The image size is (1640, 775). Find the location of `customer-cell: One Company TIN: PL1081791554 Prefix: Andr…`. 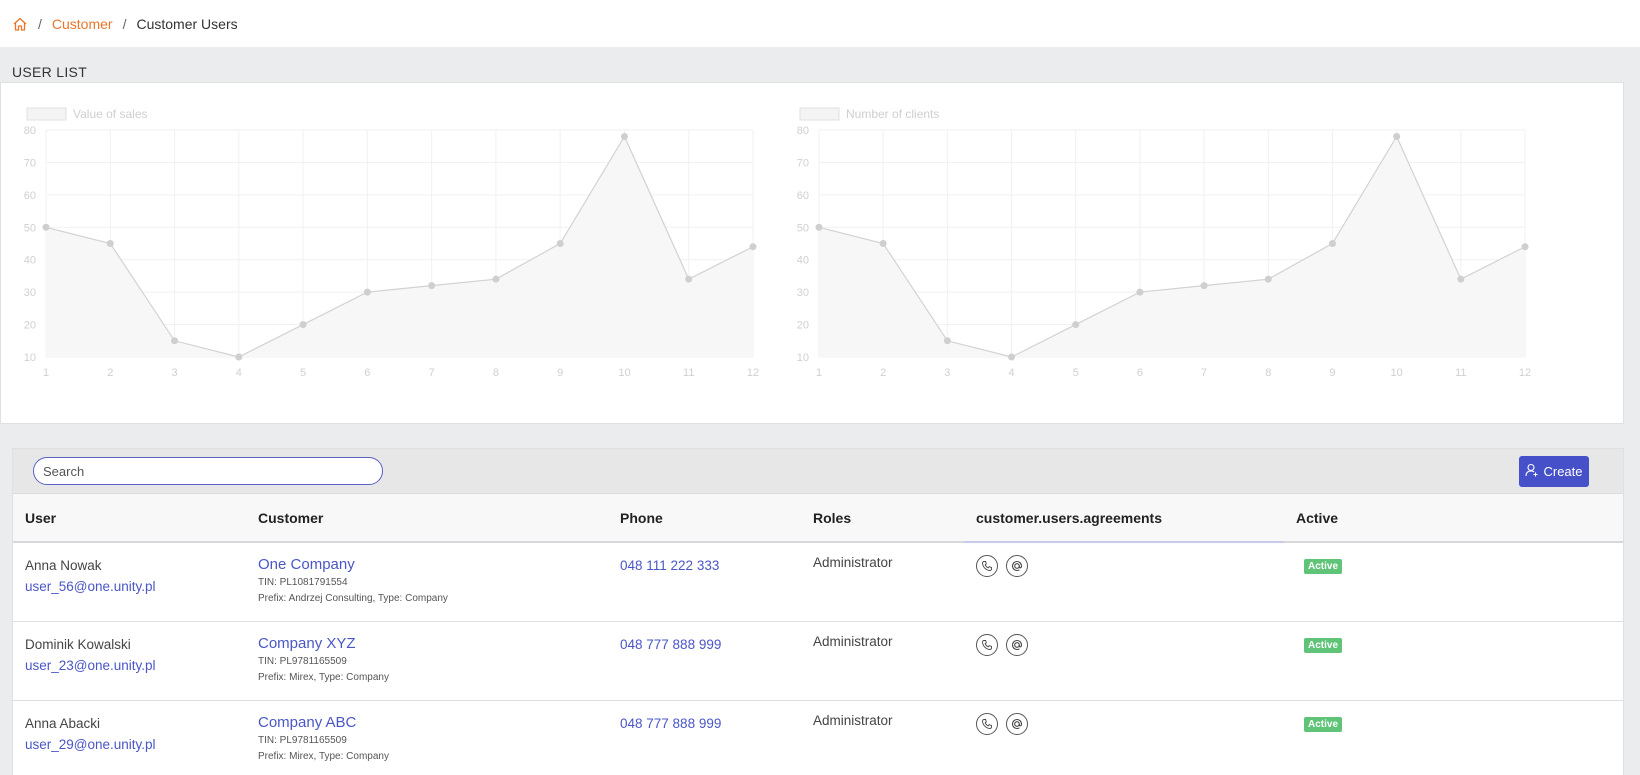

customer-cell: One Company TIN: PL1081791554 Prefix: Andr… is located at coordinates (427, 581).